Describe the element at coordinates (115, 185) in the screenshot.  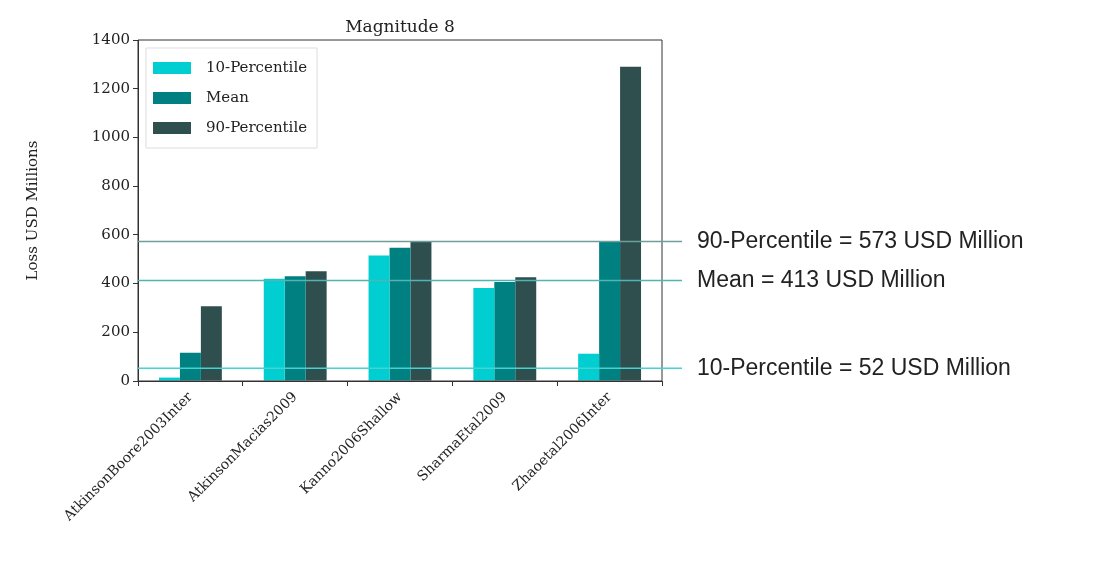
I see `y-tick-label: 800` at that location.